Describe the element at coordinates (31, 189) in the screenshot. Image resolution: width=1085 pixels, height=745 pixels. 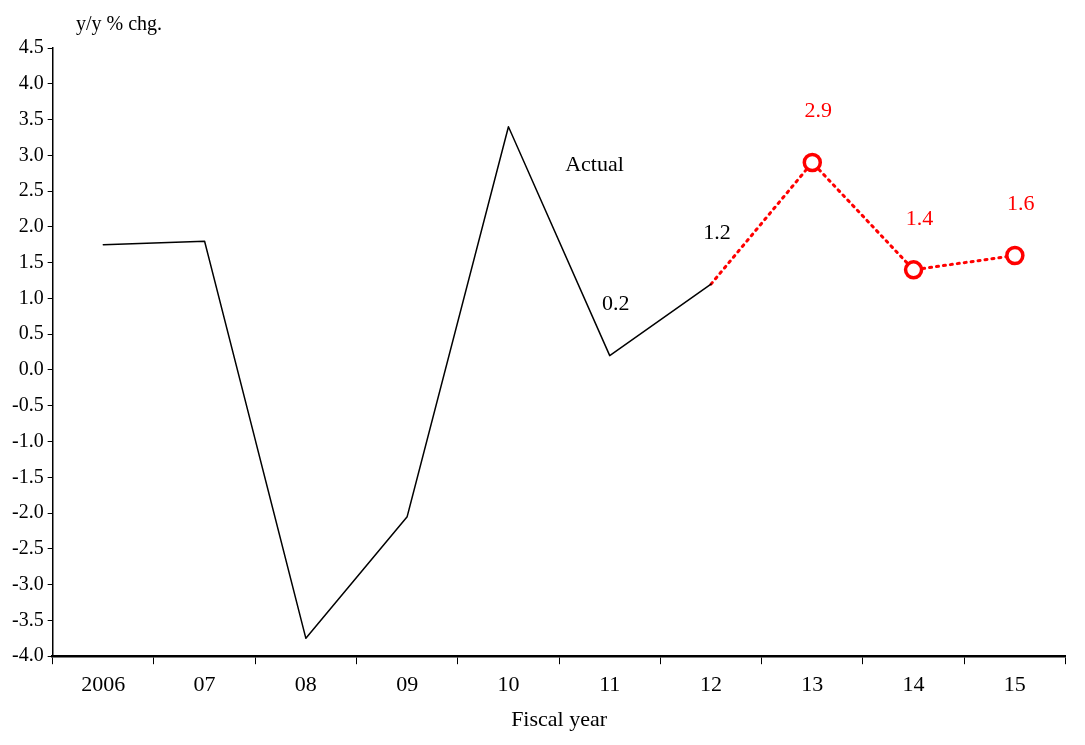
I see `y-tick-label: 2.5` at that location.